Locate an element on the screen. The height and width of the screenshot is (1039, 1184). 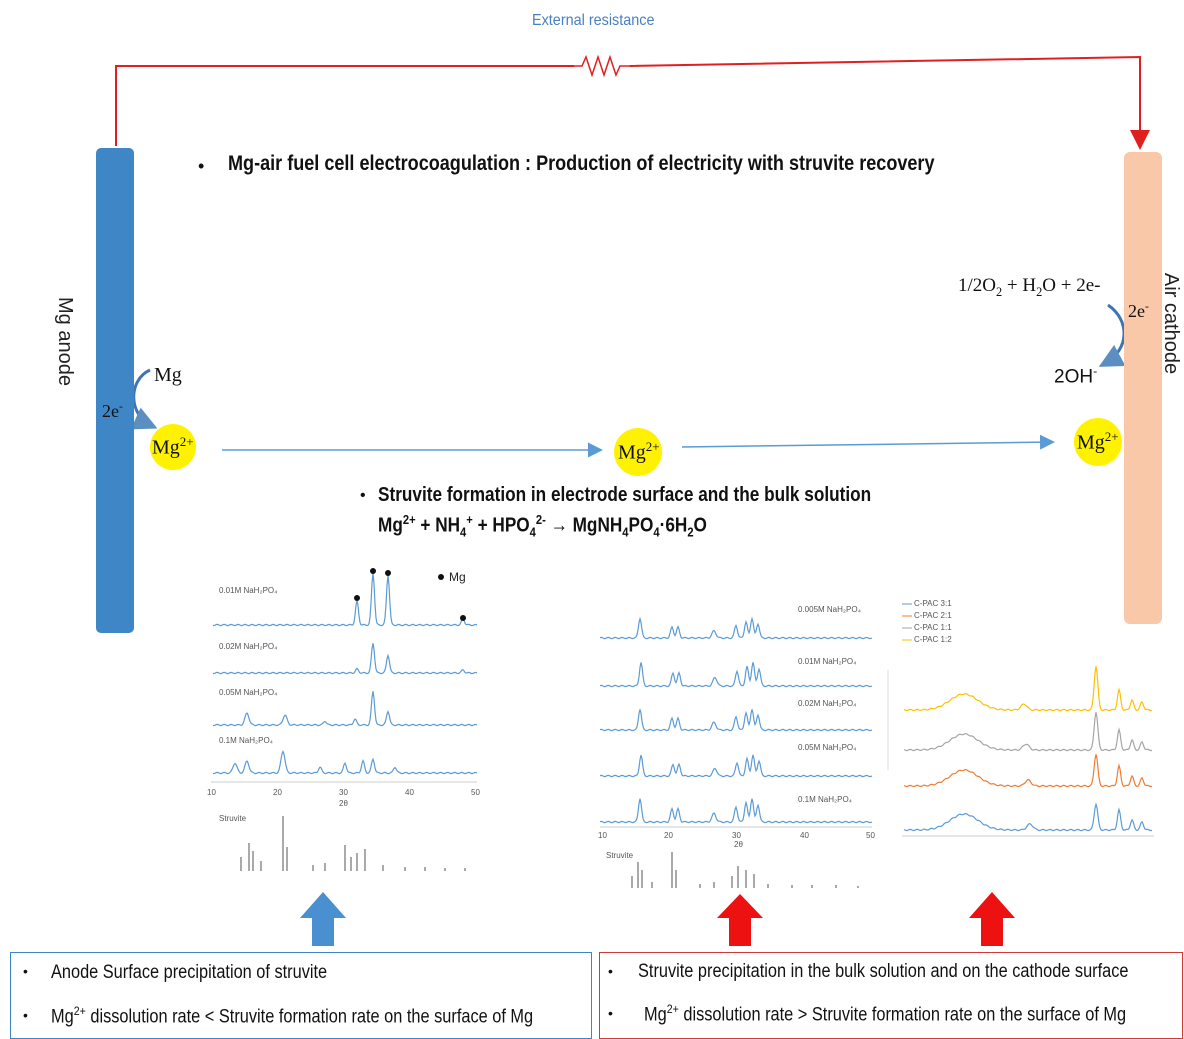
legend-entry: C-PAC 3:1 is located at coordinates (933, 603).